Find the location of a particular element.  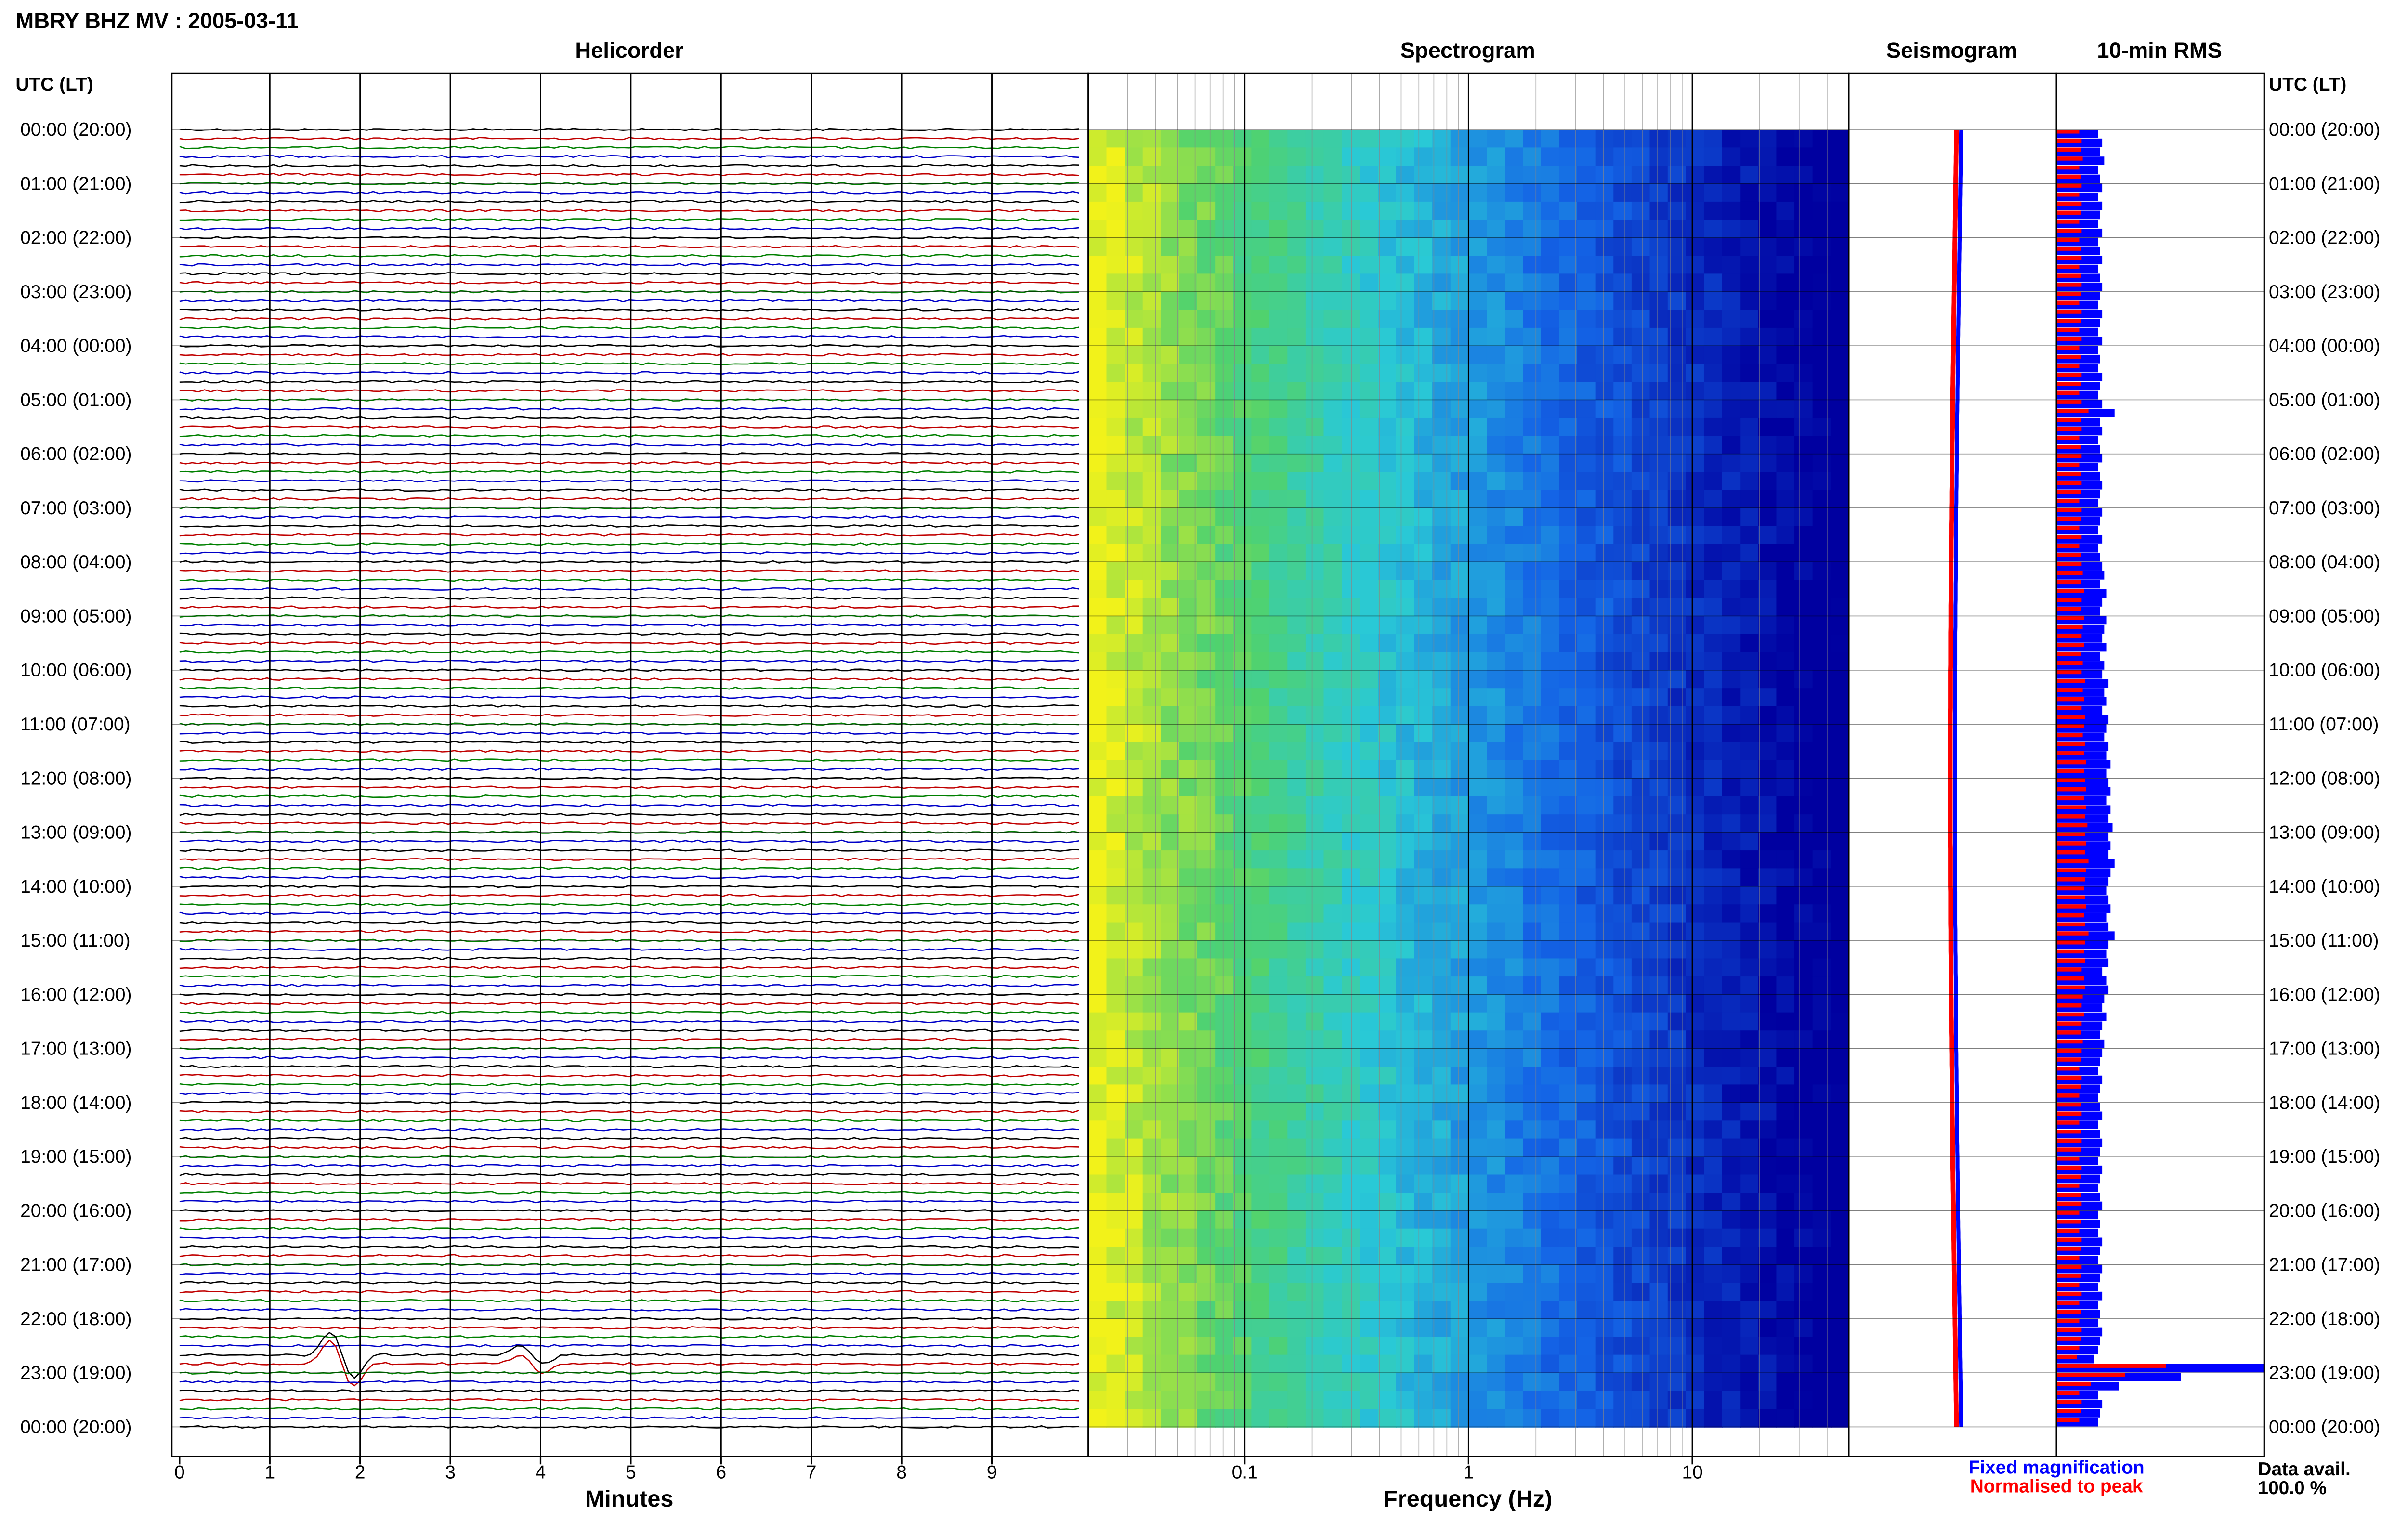

hour-label-left: 23:00 (19:00) is located at coordinates (75, 1373).